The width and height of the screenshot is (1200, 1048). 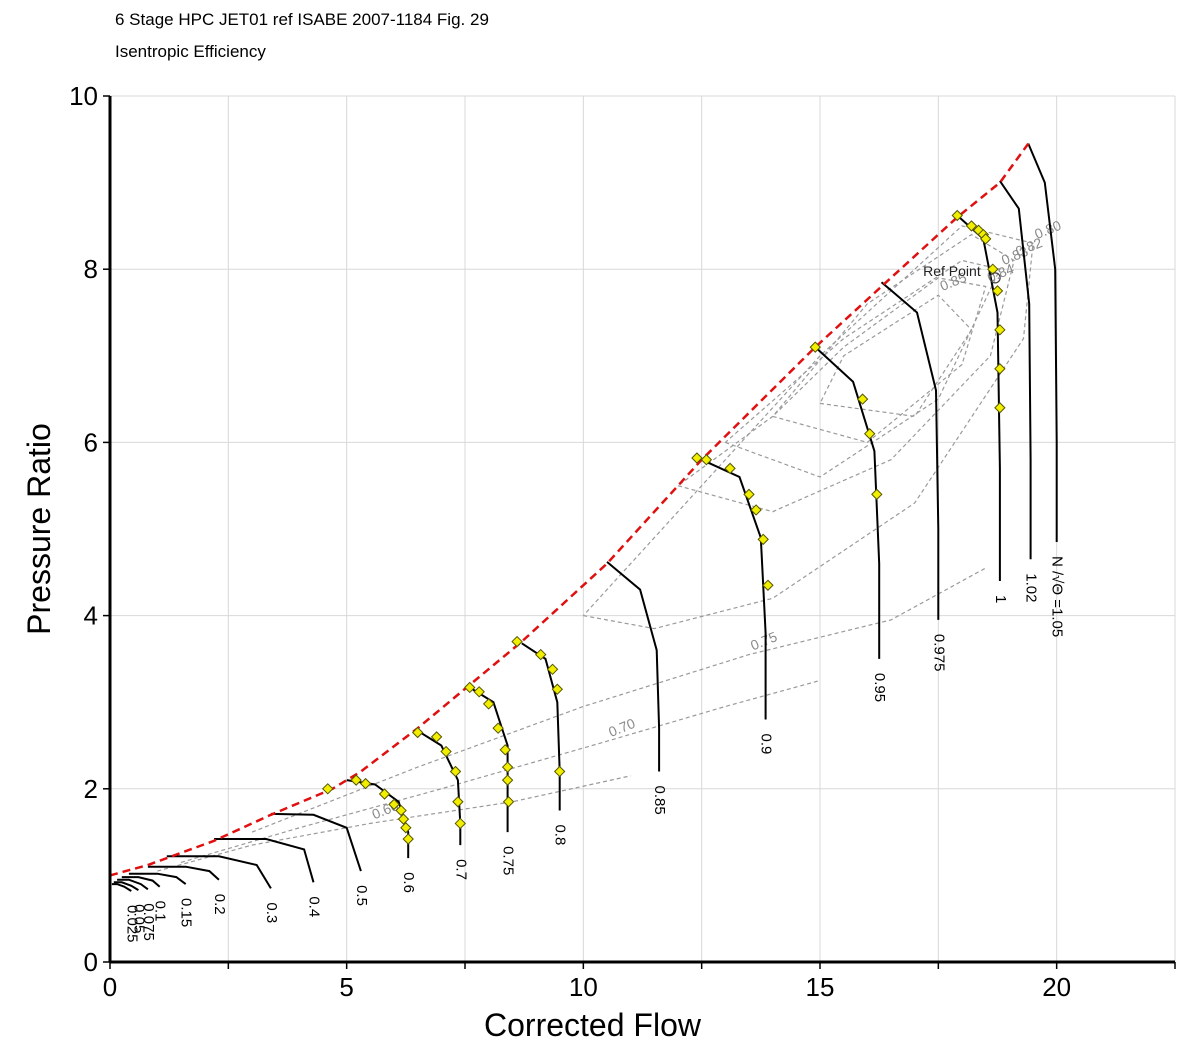 I want to click on x-axis-label: Corrected Flow, so click(x=593, y=1025).